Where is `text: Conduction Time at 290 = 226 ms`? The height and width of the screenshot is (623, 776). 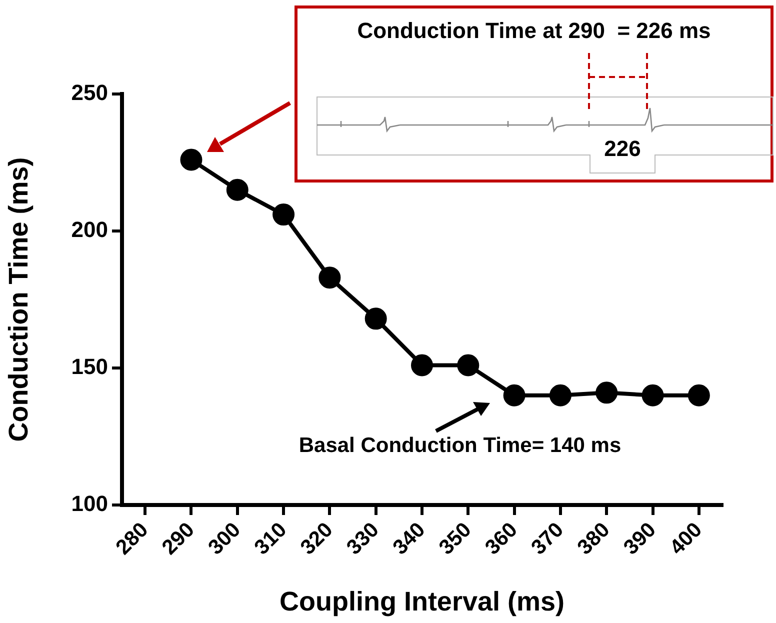 text: Conduction Time at 290 = 226 ms is located at coordinates (534, 31).